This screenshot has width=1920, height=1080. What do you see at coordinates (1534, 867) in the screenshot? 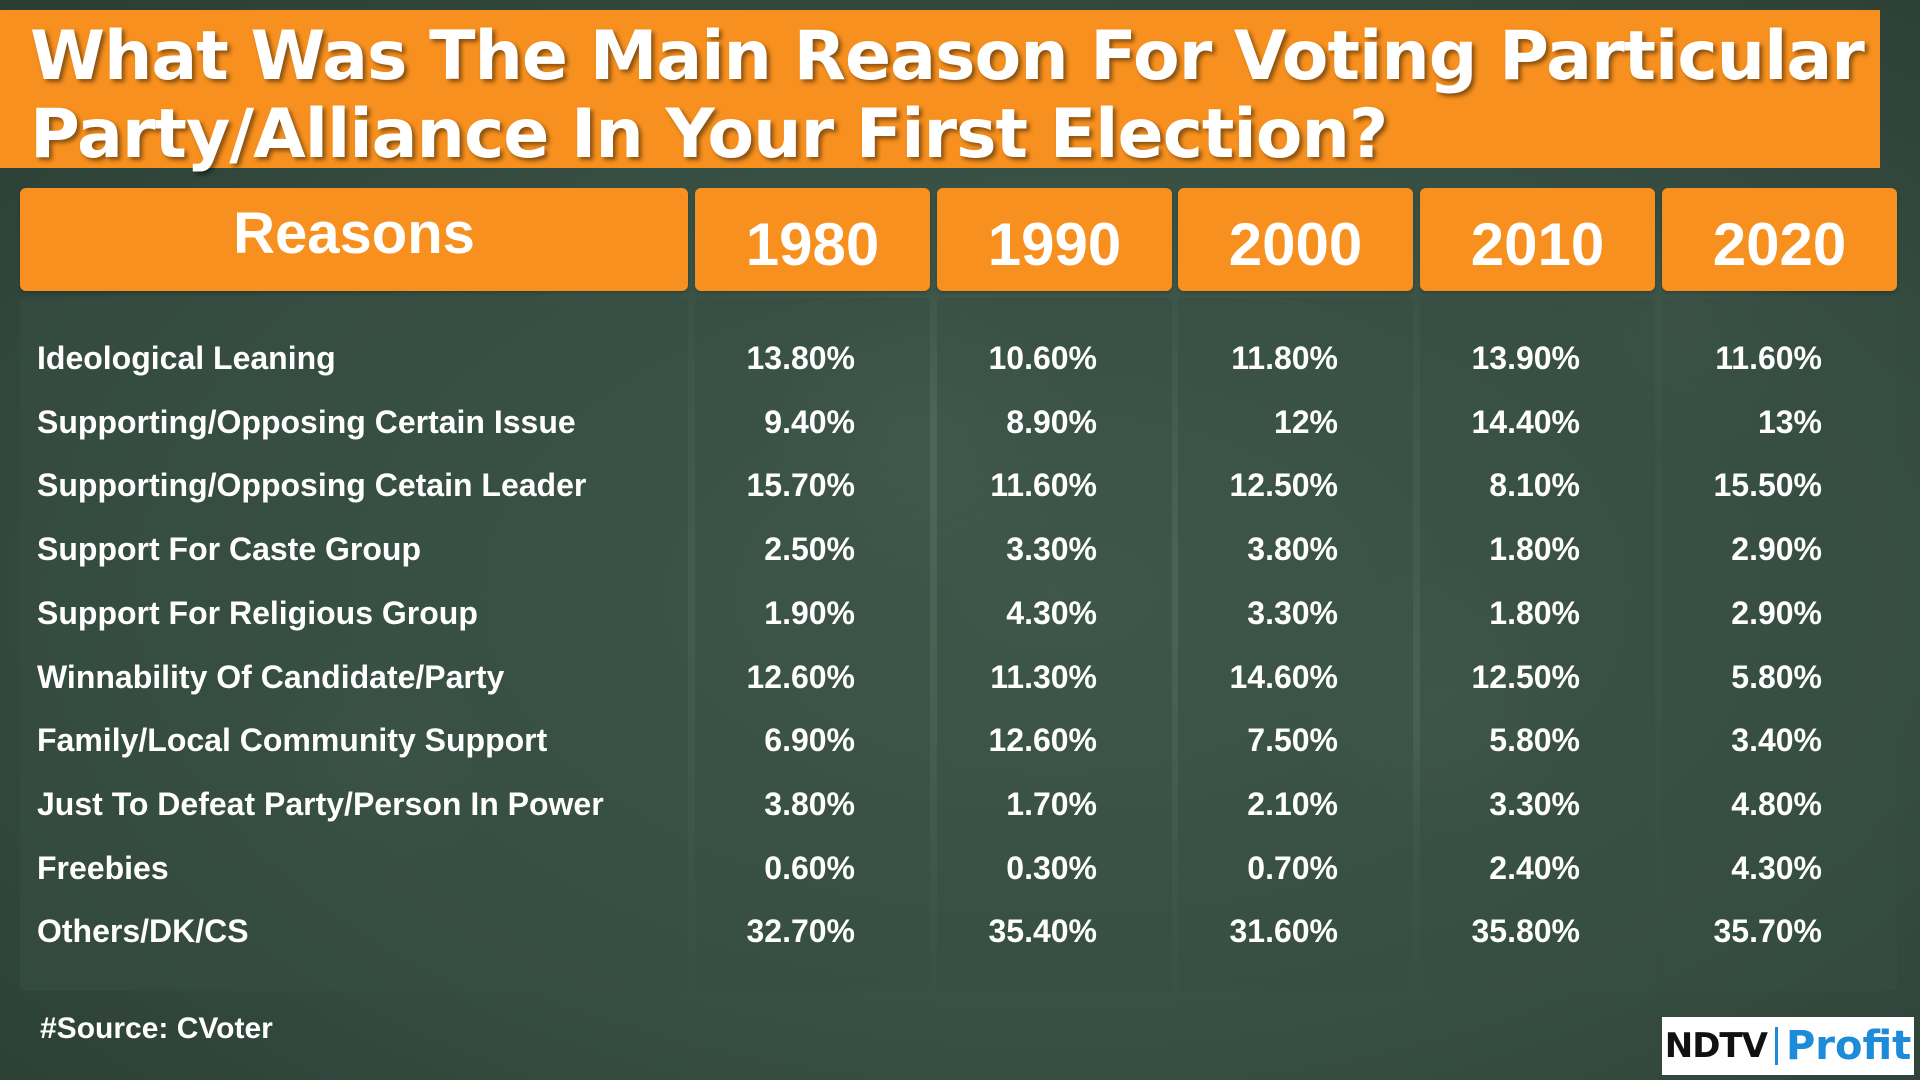
I see `table-cell: 2.40%` at bounding box center [1534, 867].